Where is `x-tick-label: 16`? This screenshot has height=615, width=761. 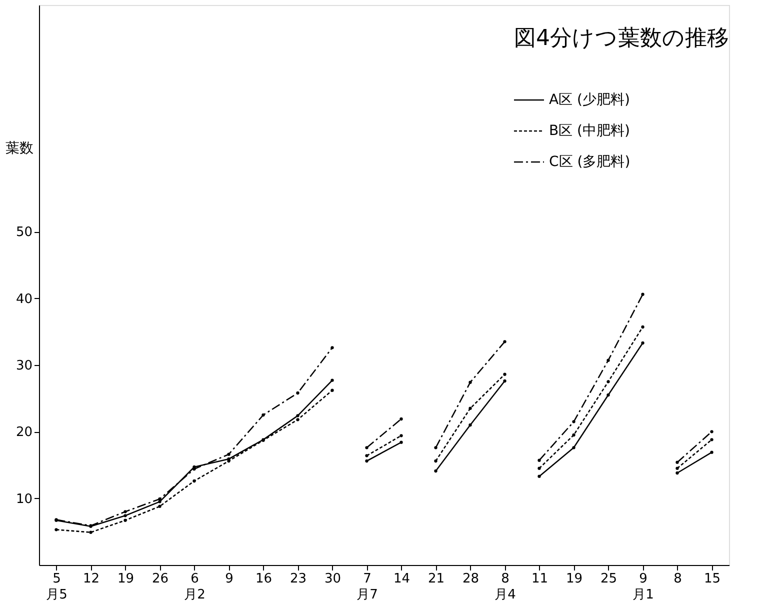 x-tick-label: 16 is located at coordinates (263, 579).